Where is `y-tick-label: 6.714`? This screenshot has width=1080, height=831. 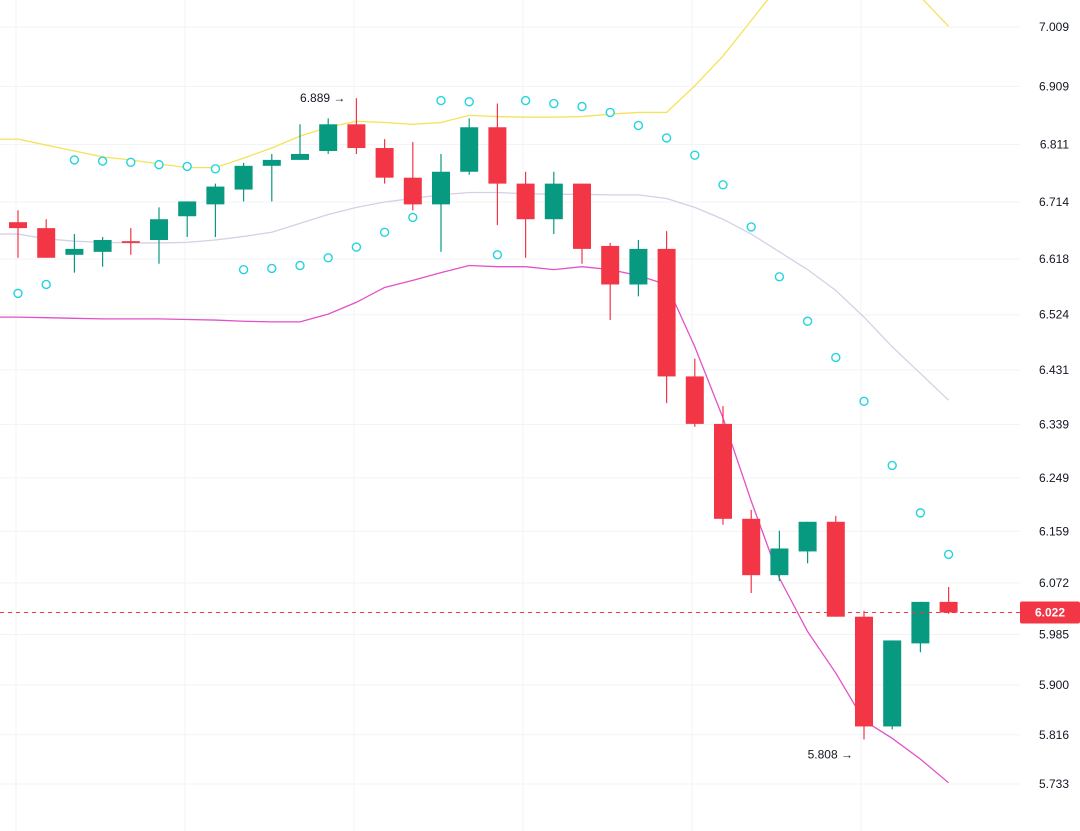 y-tick-label: 6.714 is located at coordinates (1054, 202).